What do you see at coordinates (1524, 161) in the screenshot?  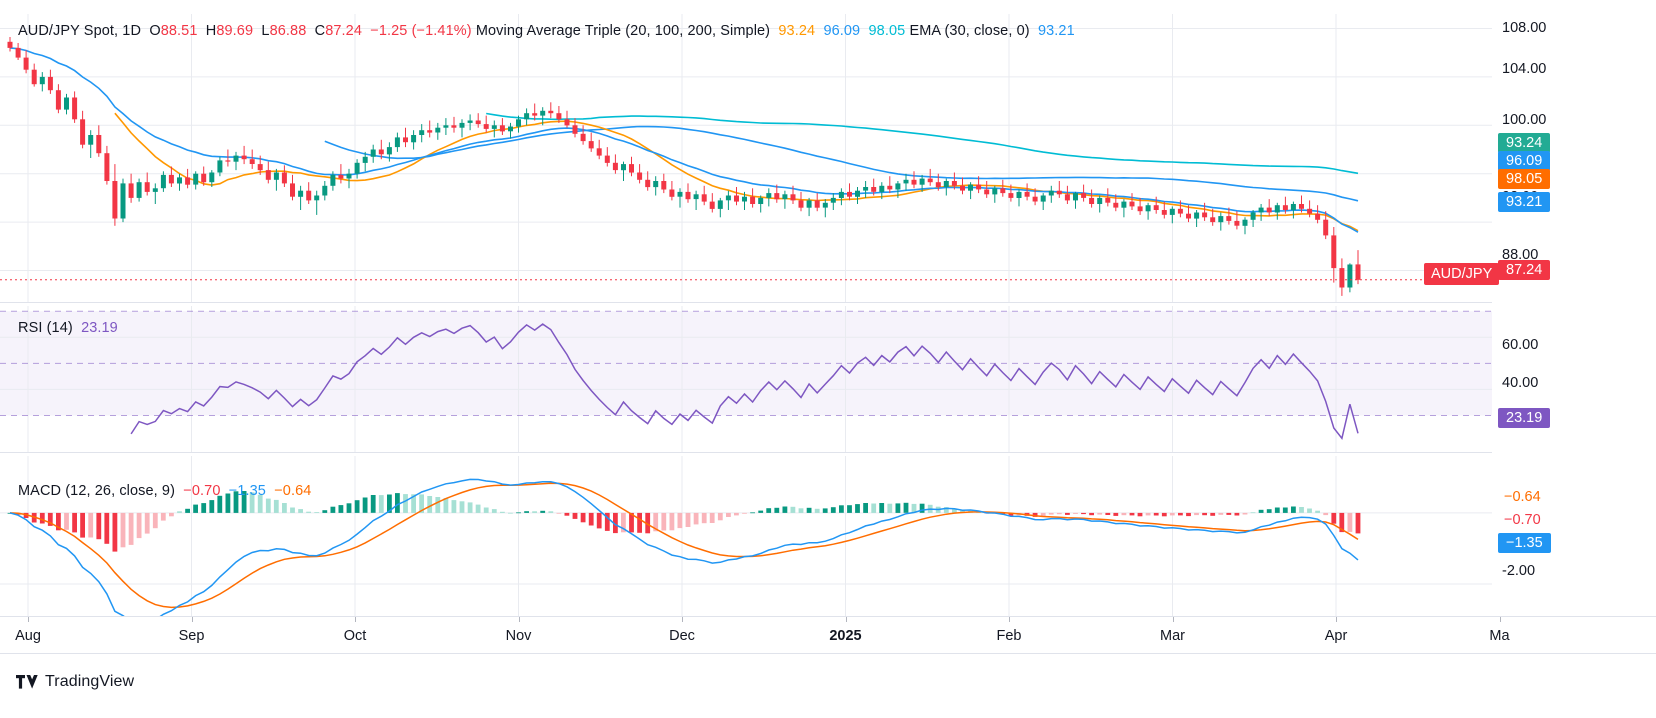 I see `ma100-price-badge: 96.09` at bounding box center [1524, 161].